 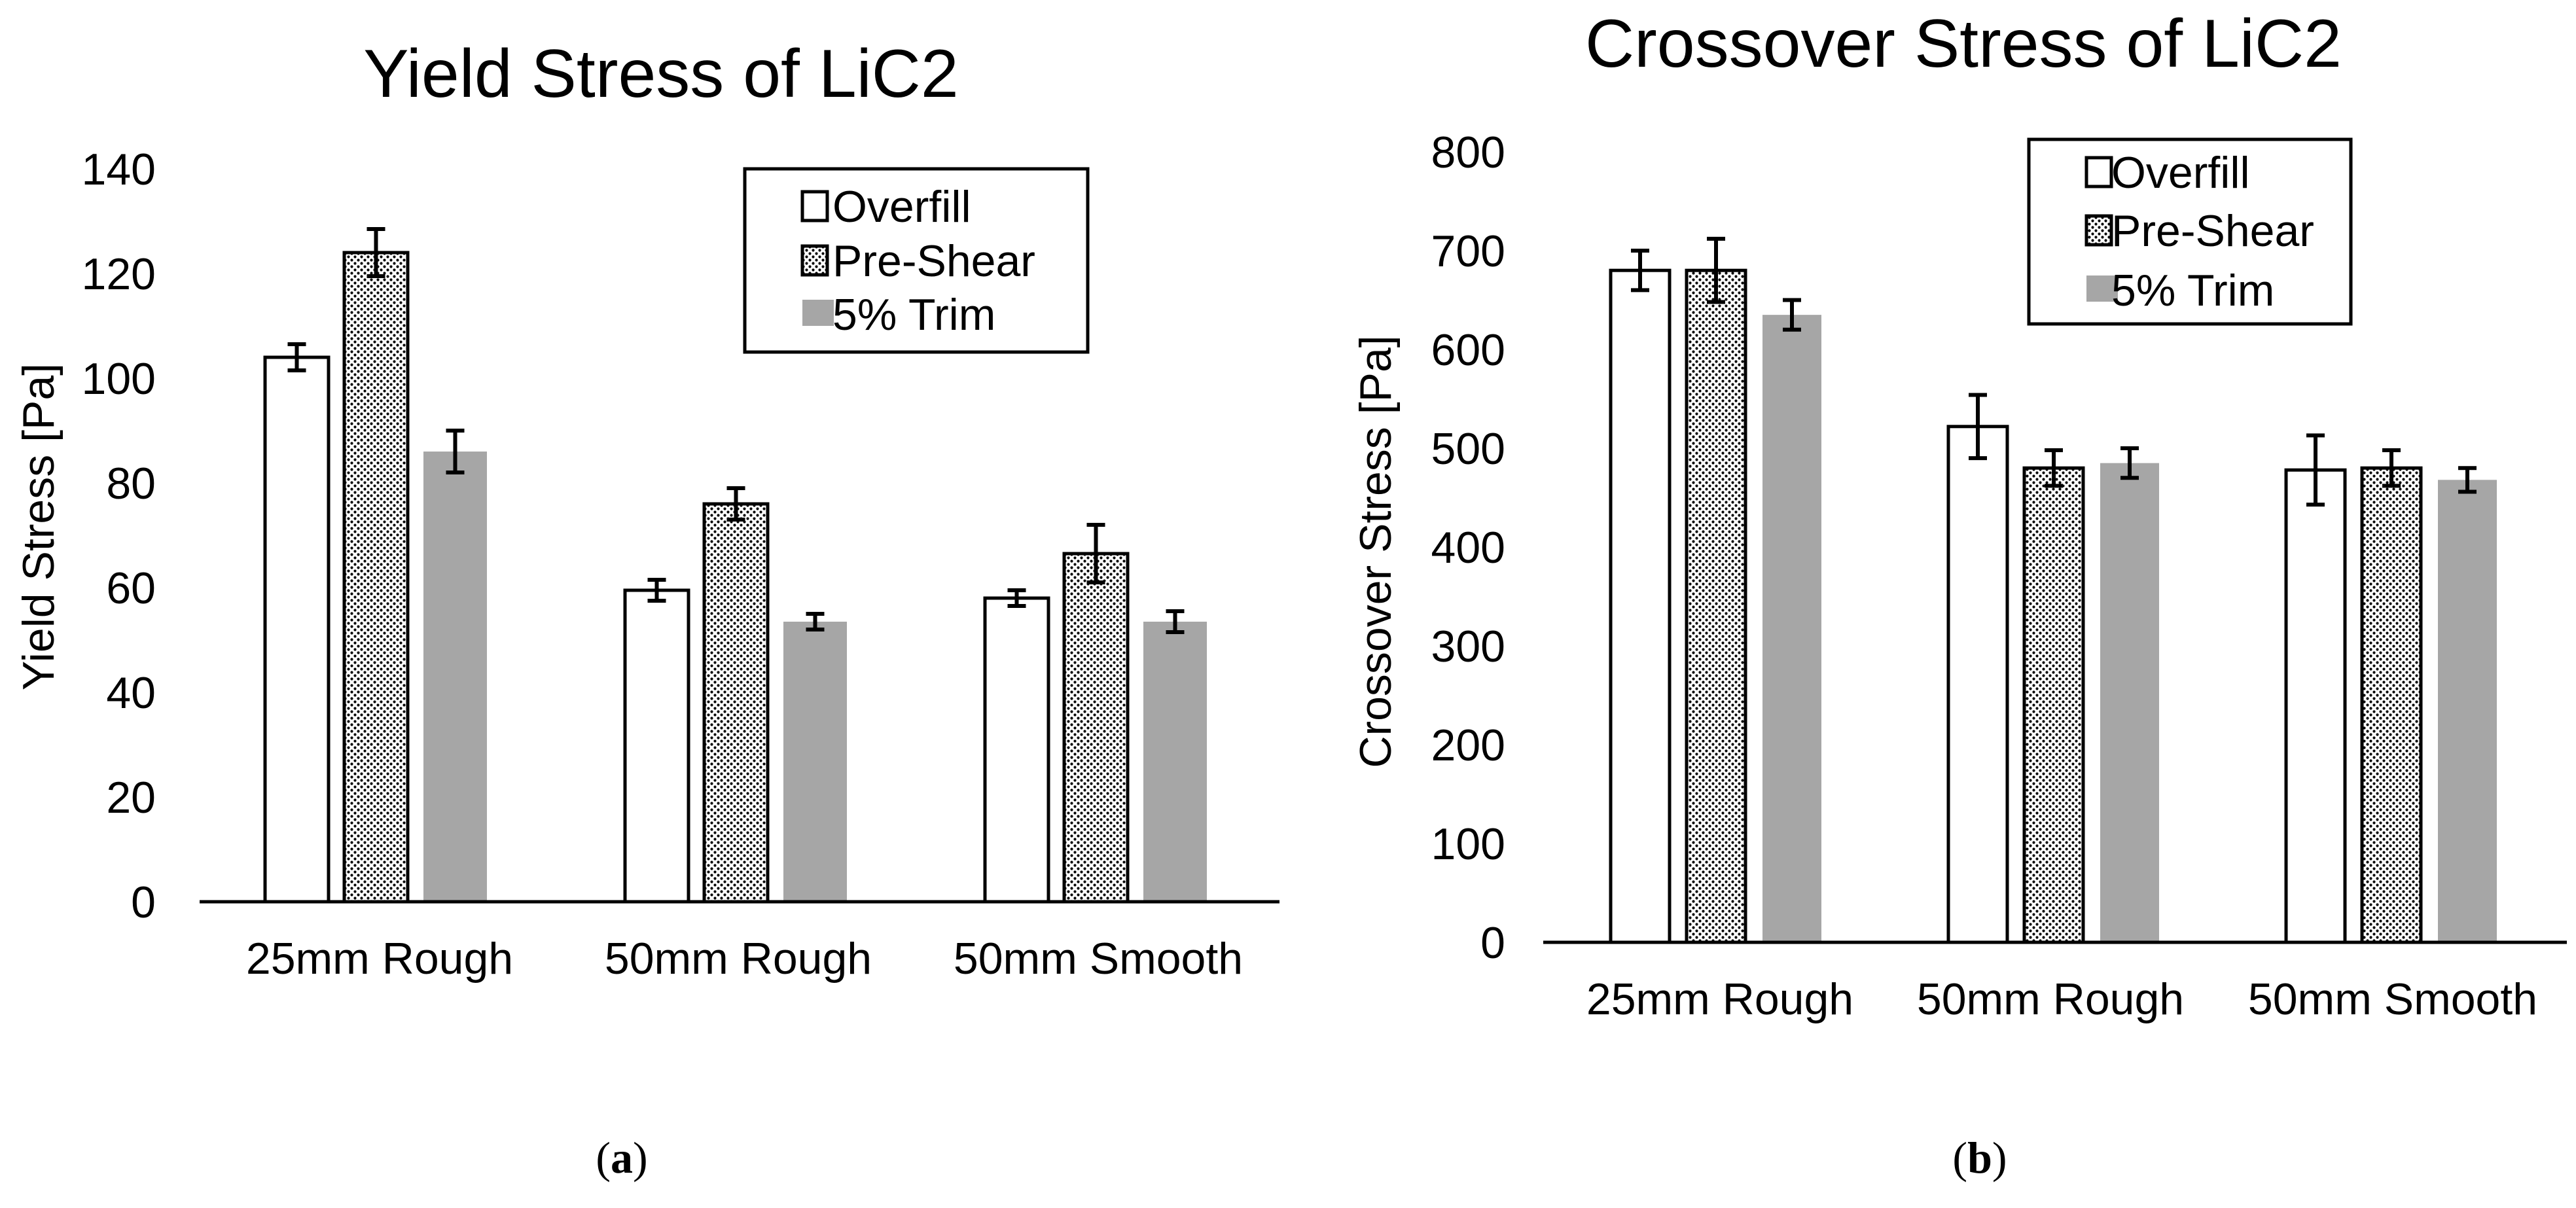 I want to click on y-tick-label: 500, so click(x=1468, y=449).